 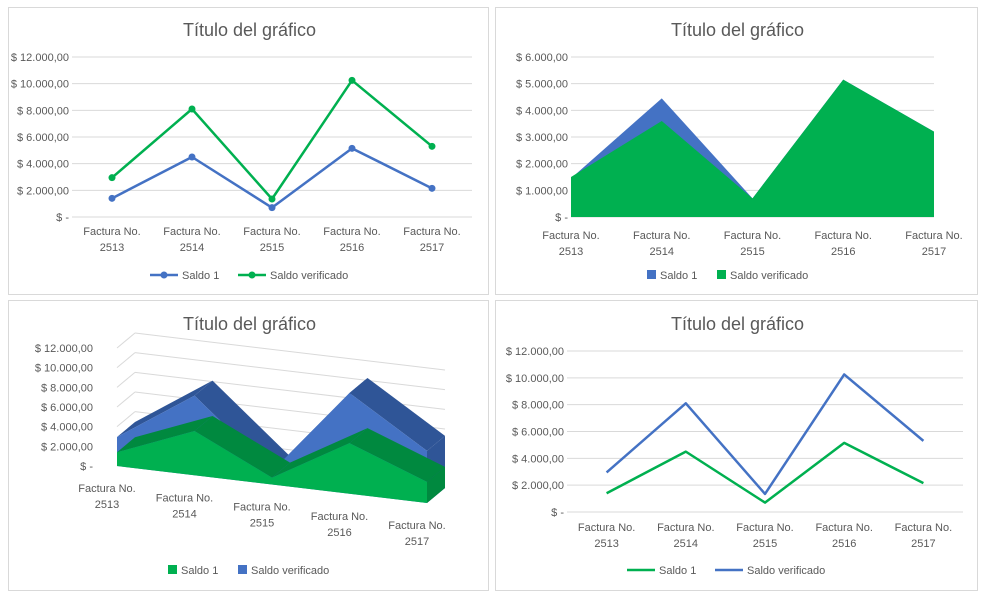 I want to click on y-tick-label: $ 5.000,00, so click(x=542, y=85).